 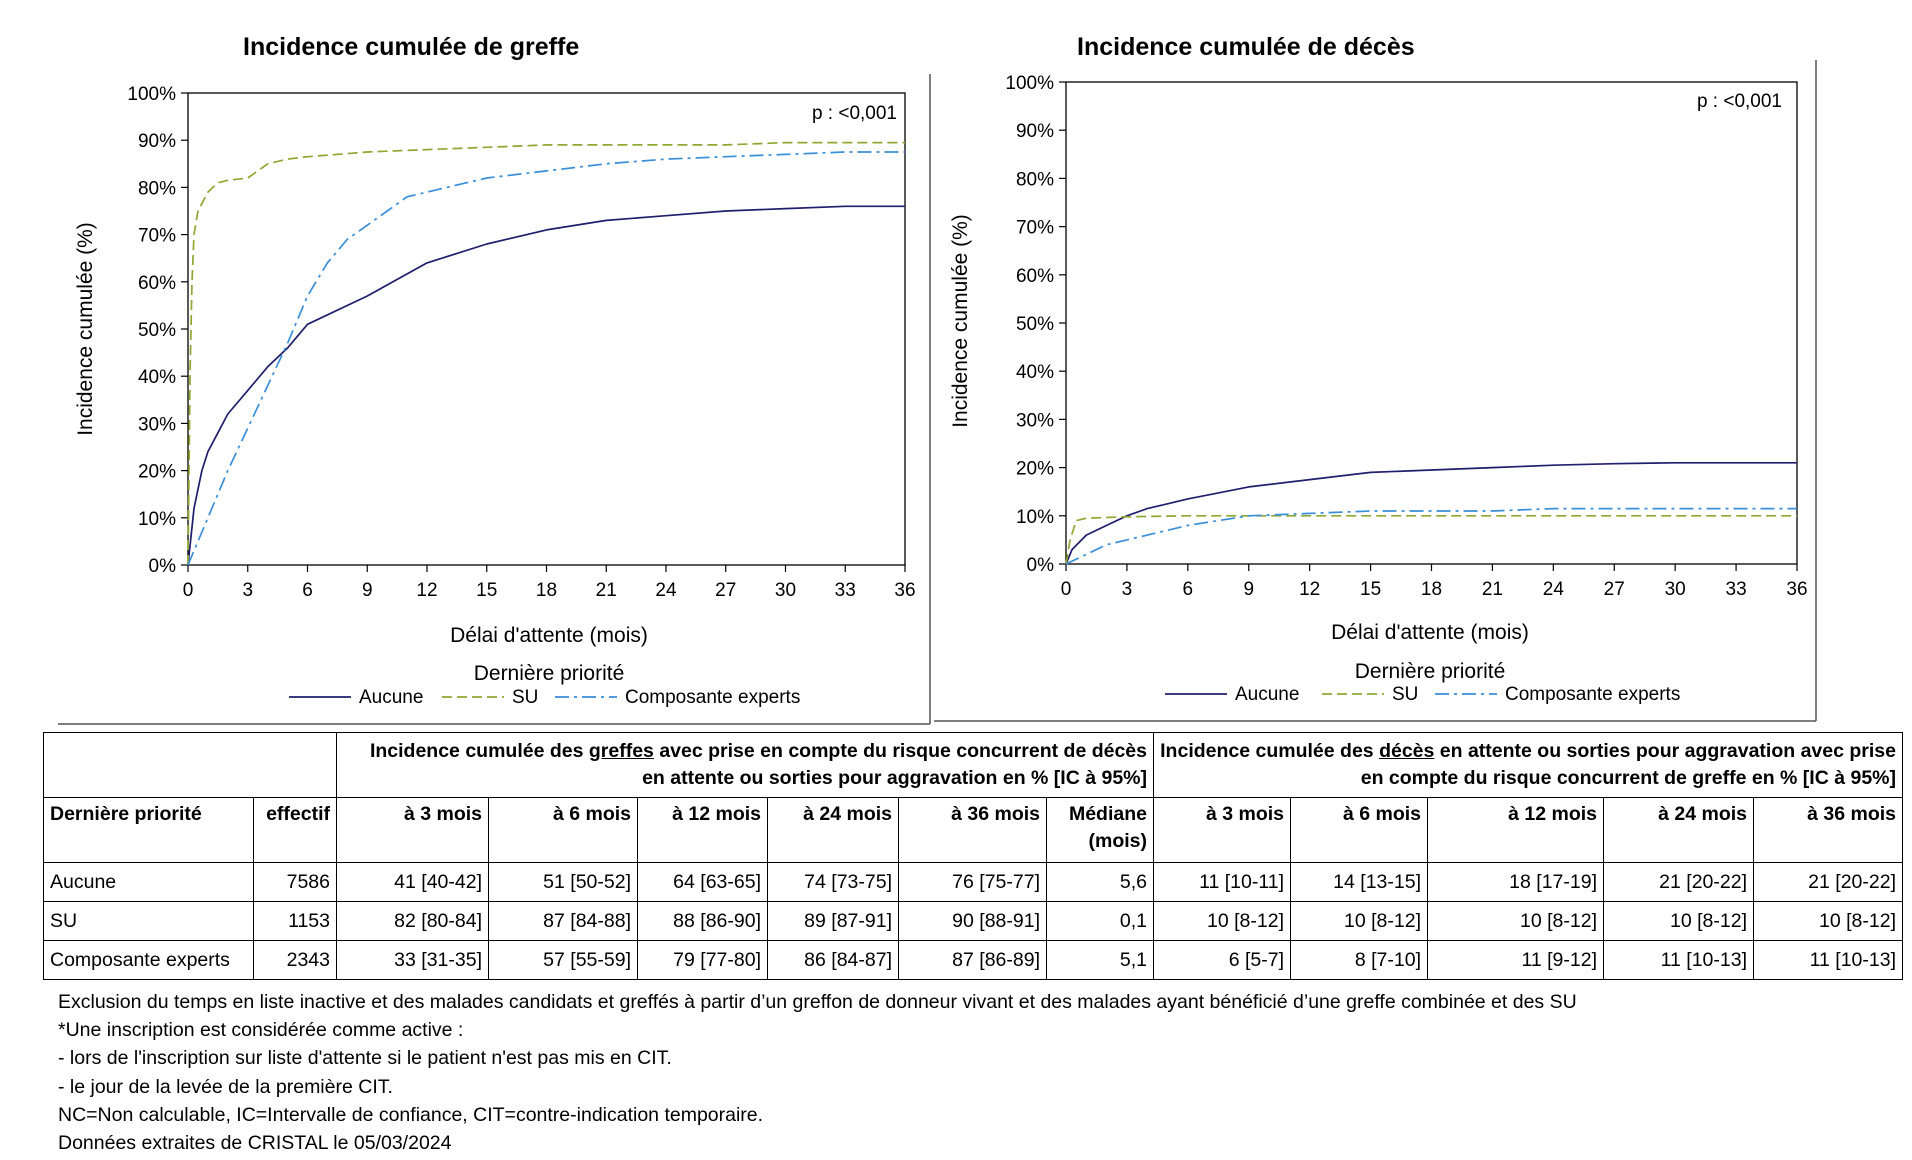 What do you see at coordinates (904, 590) in the screenshot?
I see `x-tick-label: 36` at bounding box center [904, 590].